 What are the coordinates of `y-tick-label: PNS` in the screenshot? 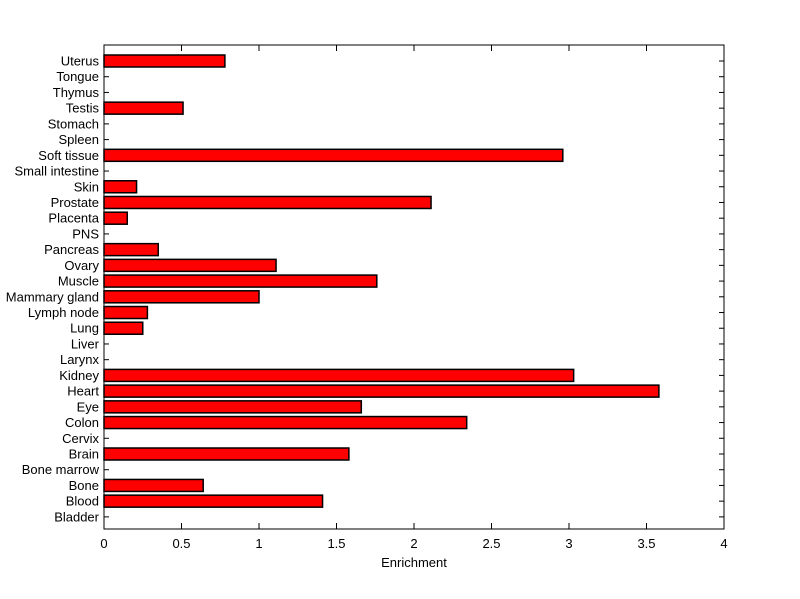 It's located at (85, 233).